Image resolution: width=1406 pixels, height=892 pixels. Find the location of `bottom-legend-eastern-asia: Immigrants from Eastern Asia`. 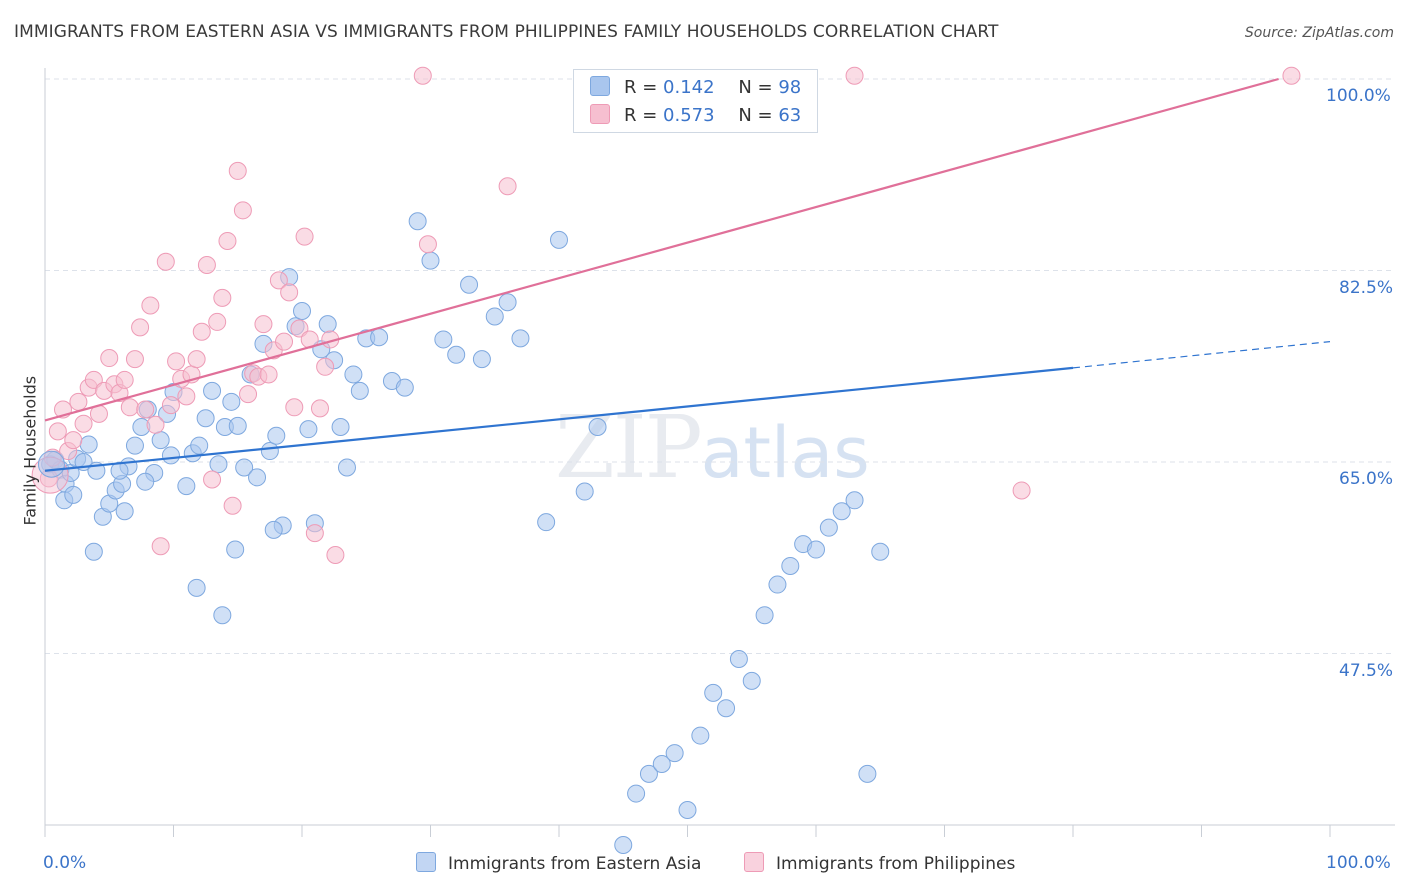

bottom-legend-eastern-asia: Immigrants from Eastern Asia is located at coordinates (558, 863).